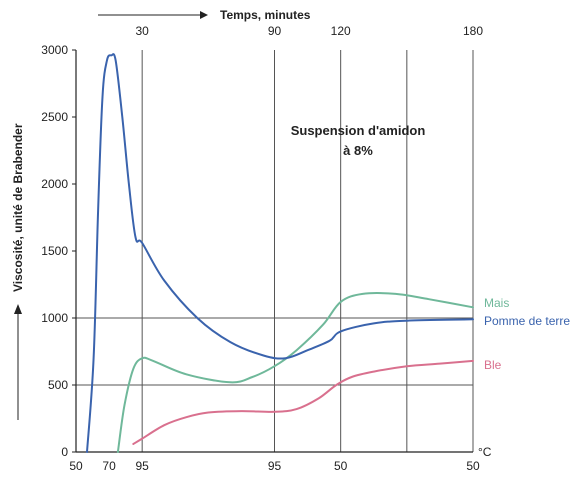 Image resolution: width=588 pixels, height=479 pixels. Describe the element at coordinates (58, 385) in the screenshot. I see `y-tick-label-500: 500` at that location.